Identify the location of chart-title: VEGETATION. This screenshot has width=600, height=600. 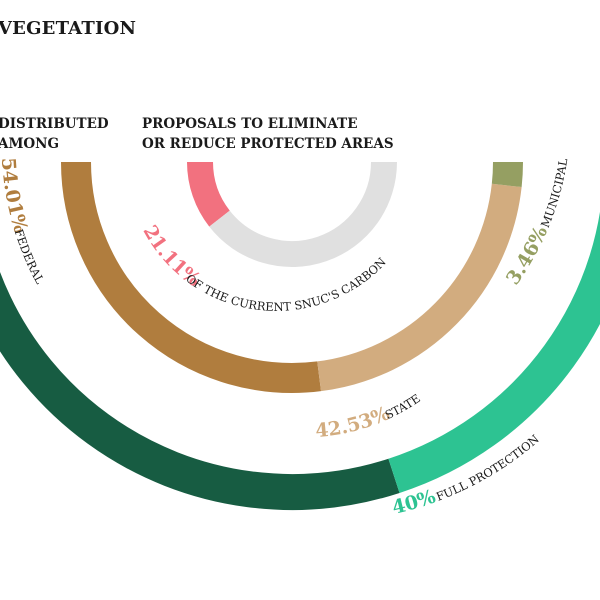
(68, 28).